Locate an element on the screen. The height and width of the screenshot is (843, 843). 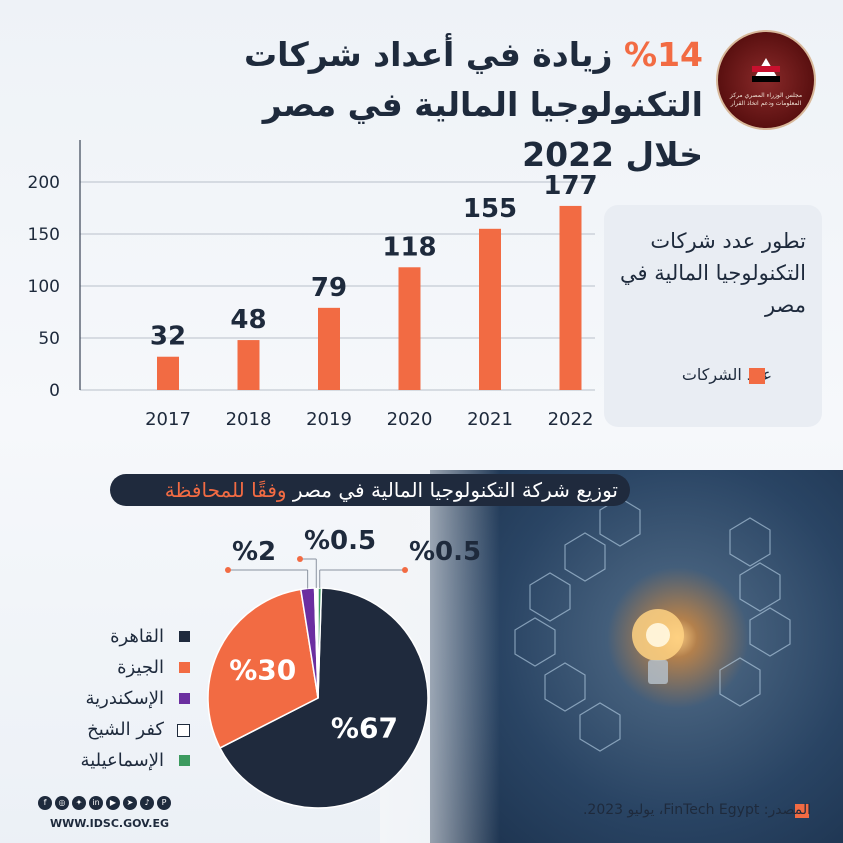
egypt-flag-icon is located at coordinates (766, 70).